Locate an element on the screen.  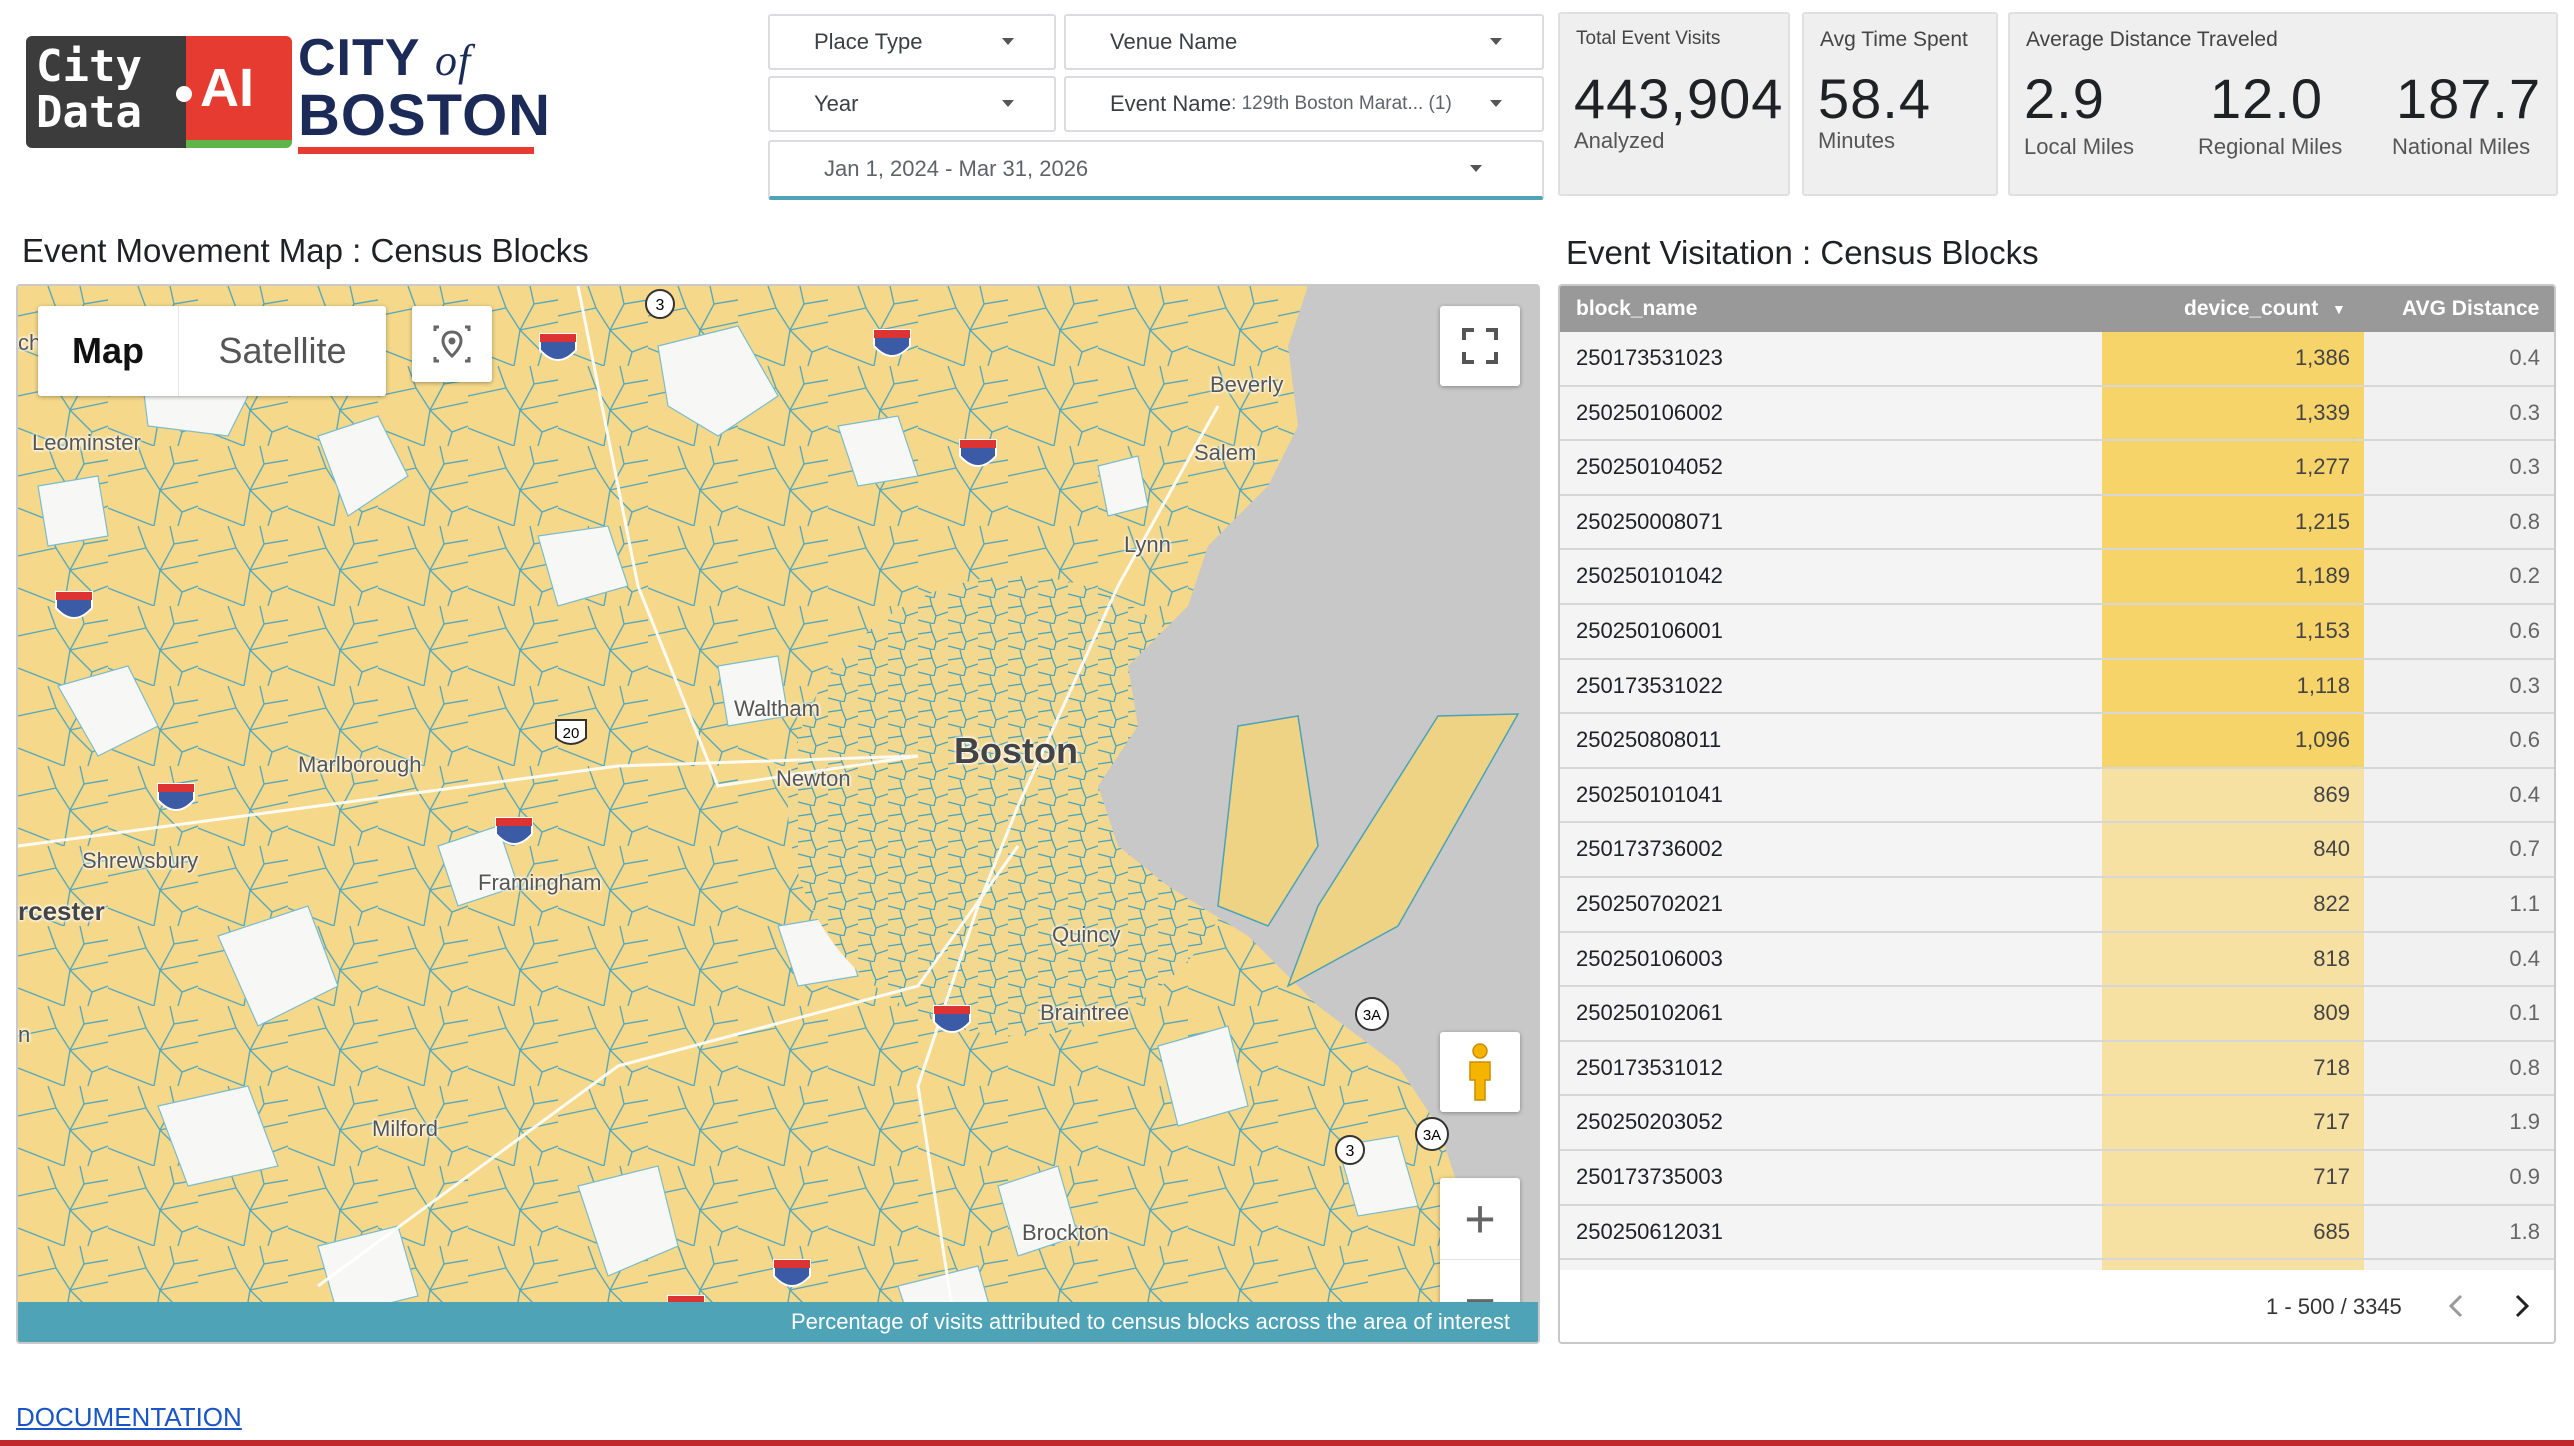
cell-block-name: 250250203052 is located at coordinates (1649, 1122).